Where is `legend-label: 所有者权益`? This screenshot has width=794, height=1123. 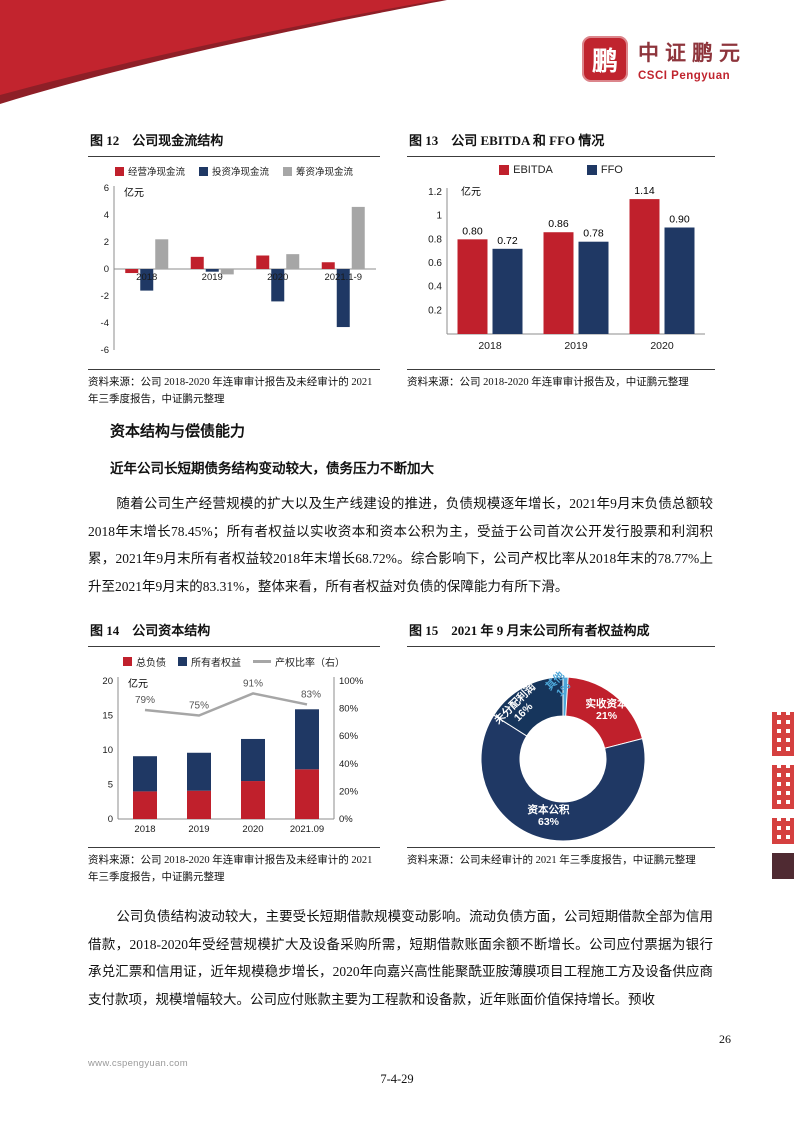
legend-label: 所有者权益 is located at coordinates (216, 663).